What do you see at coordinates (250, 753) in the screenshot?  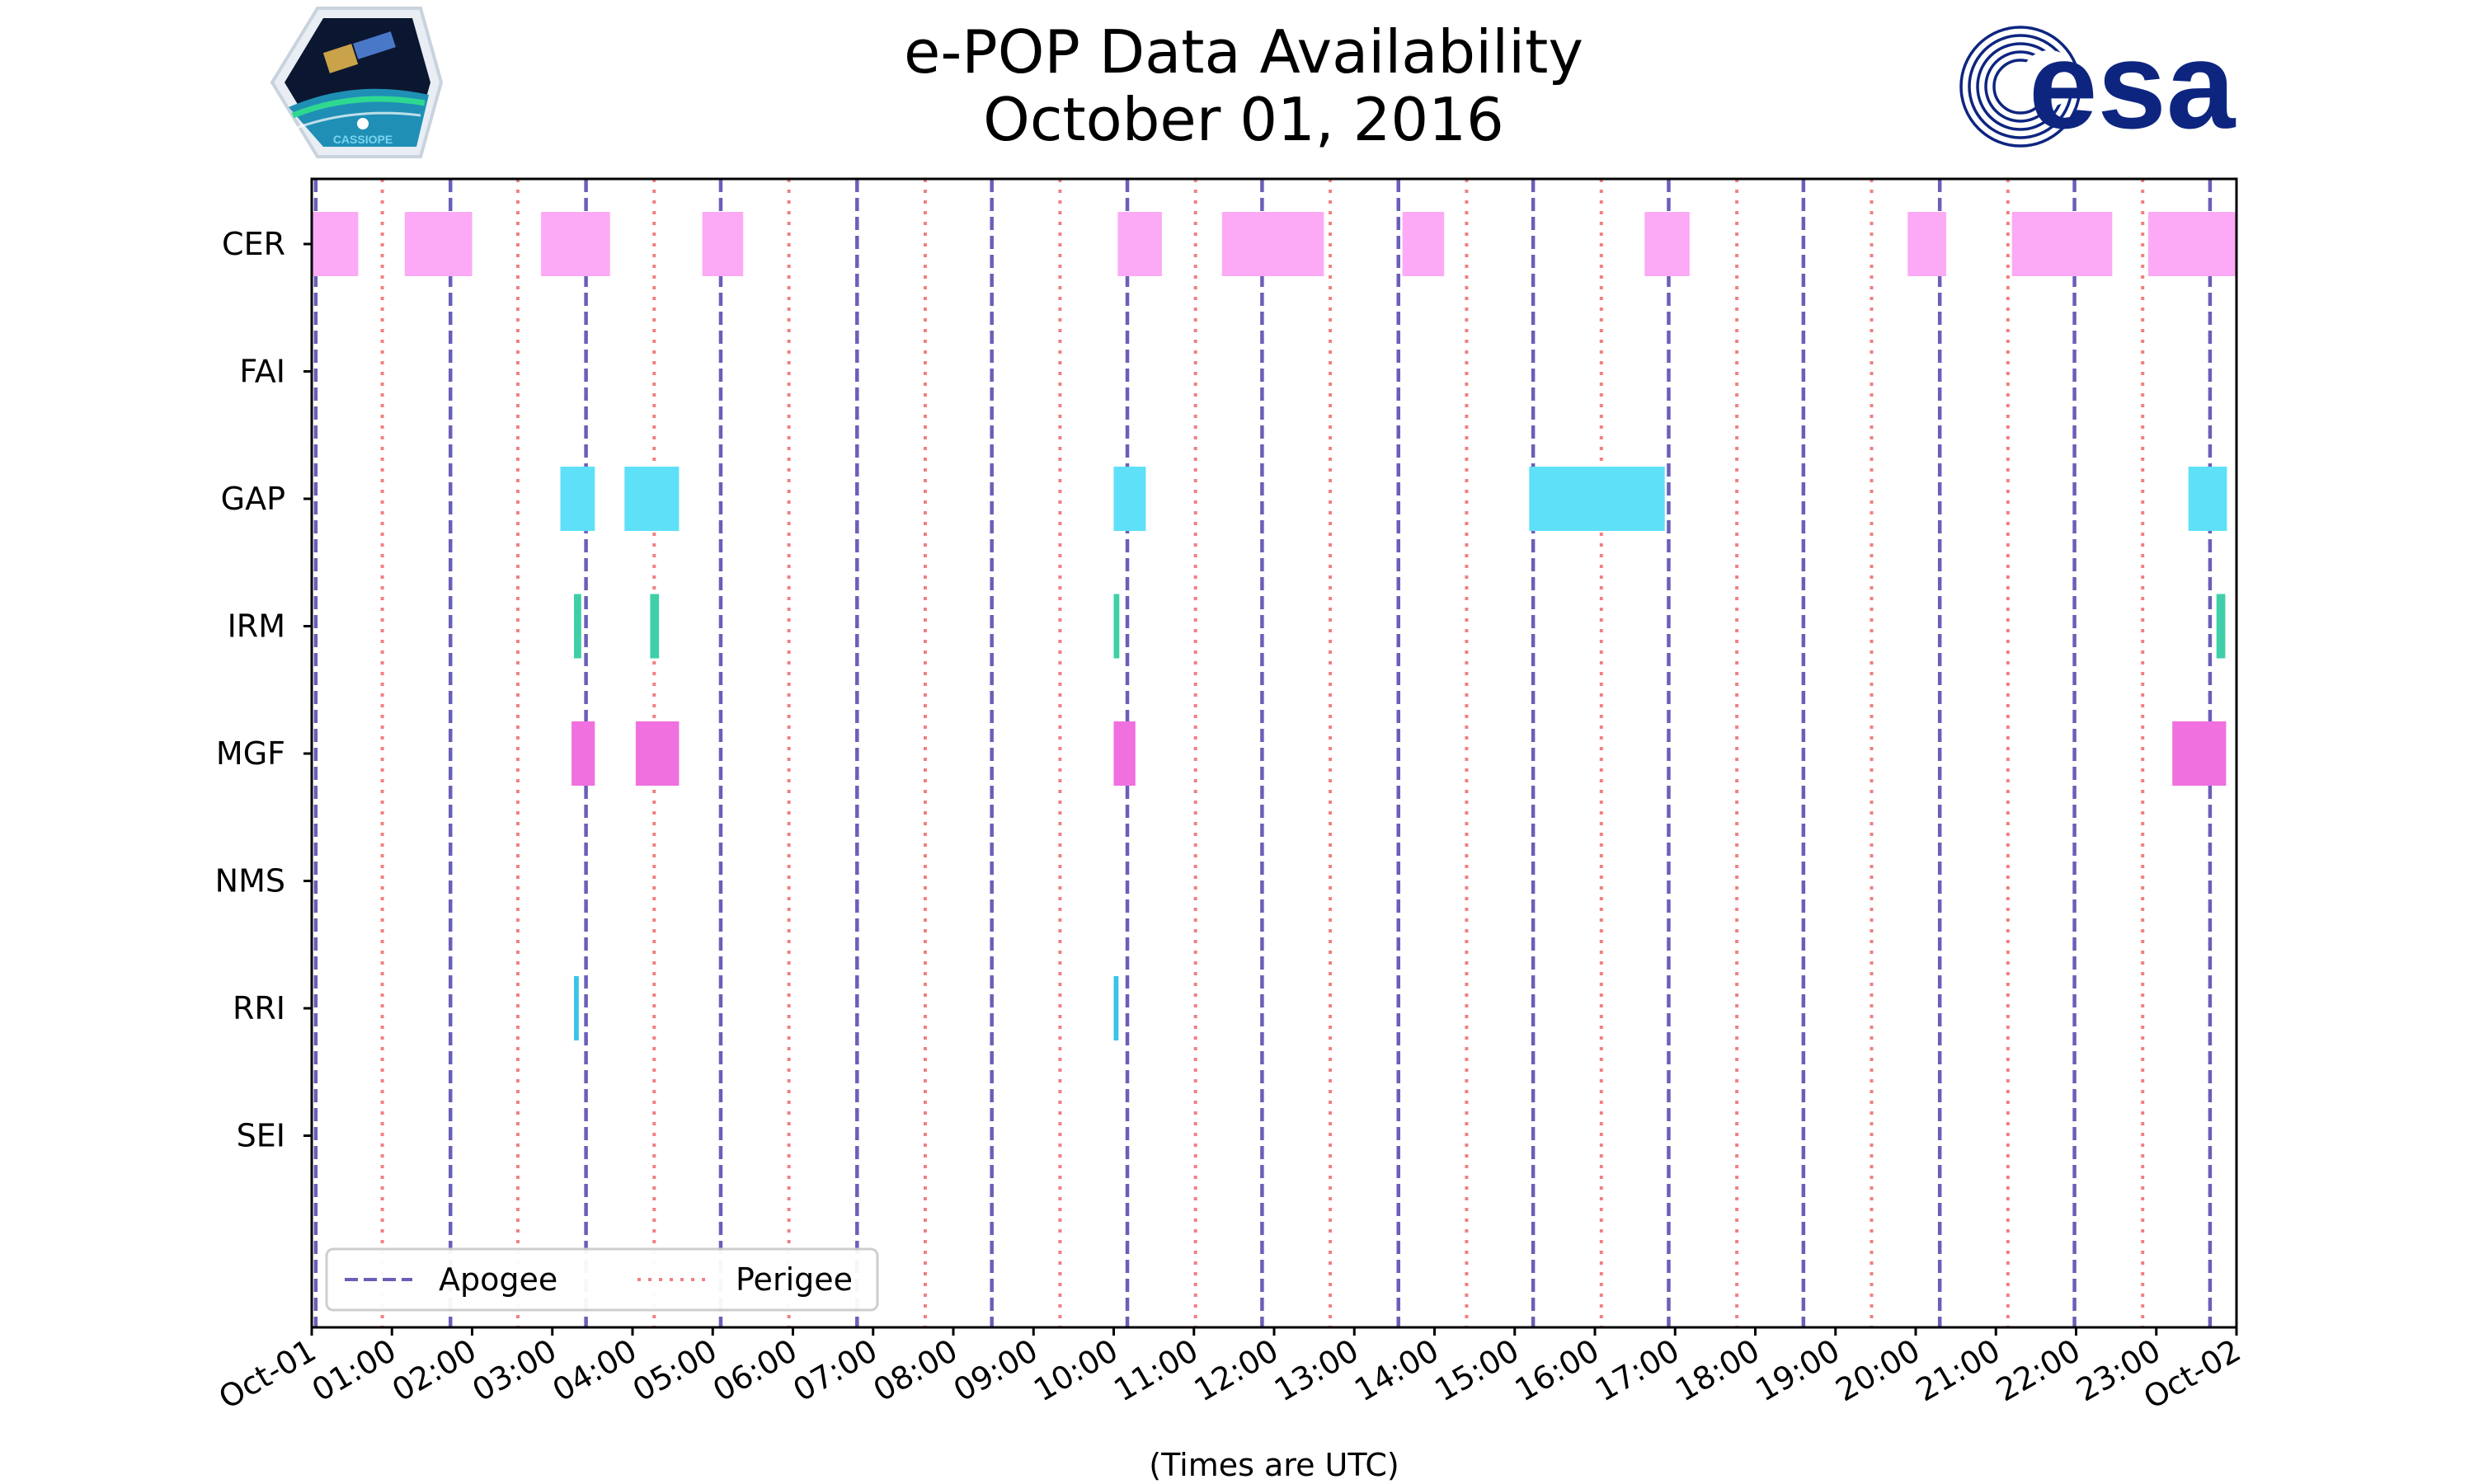 I see `y-tick-label-mgf: MGF` at bounding box center [250, 753].